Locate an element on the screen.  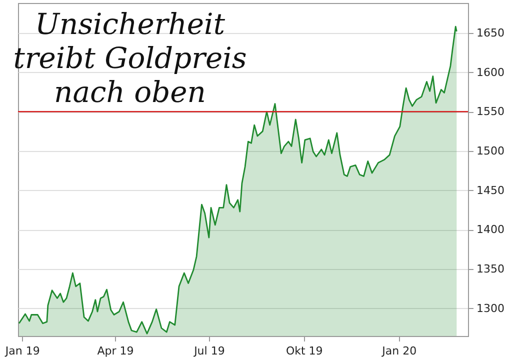
y-tick-label: 1500 is located at coordinates (490, 151).